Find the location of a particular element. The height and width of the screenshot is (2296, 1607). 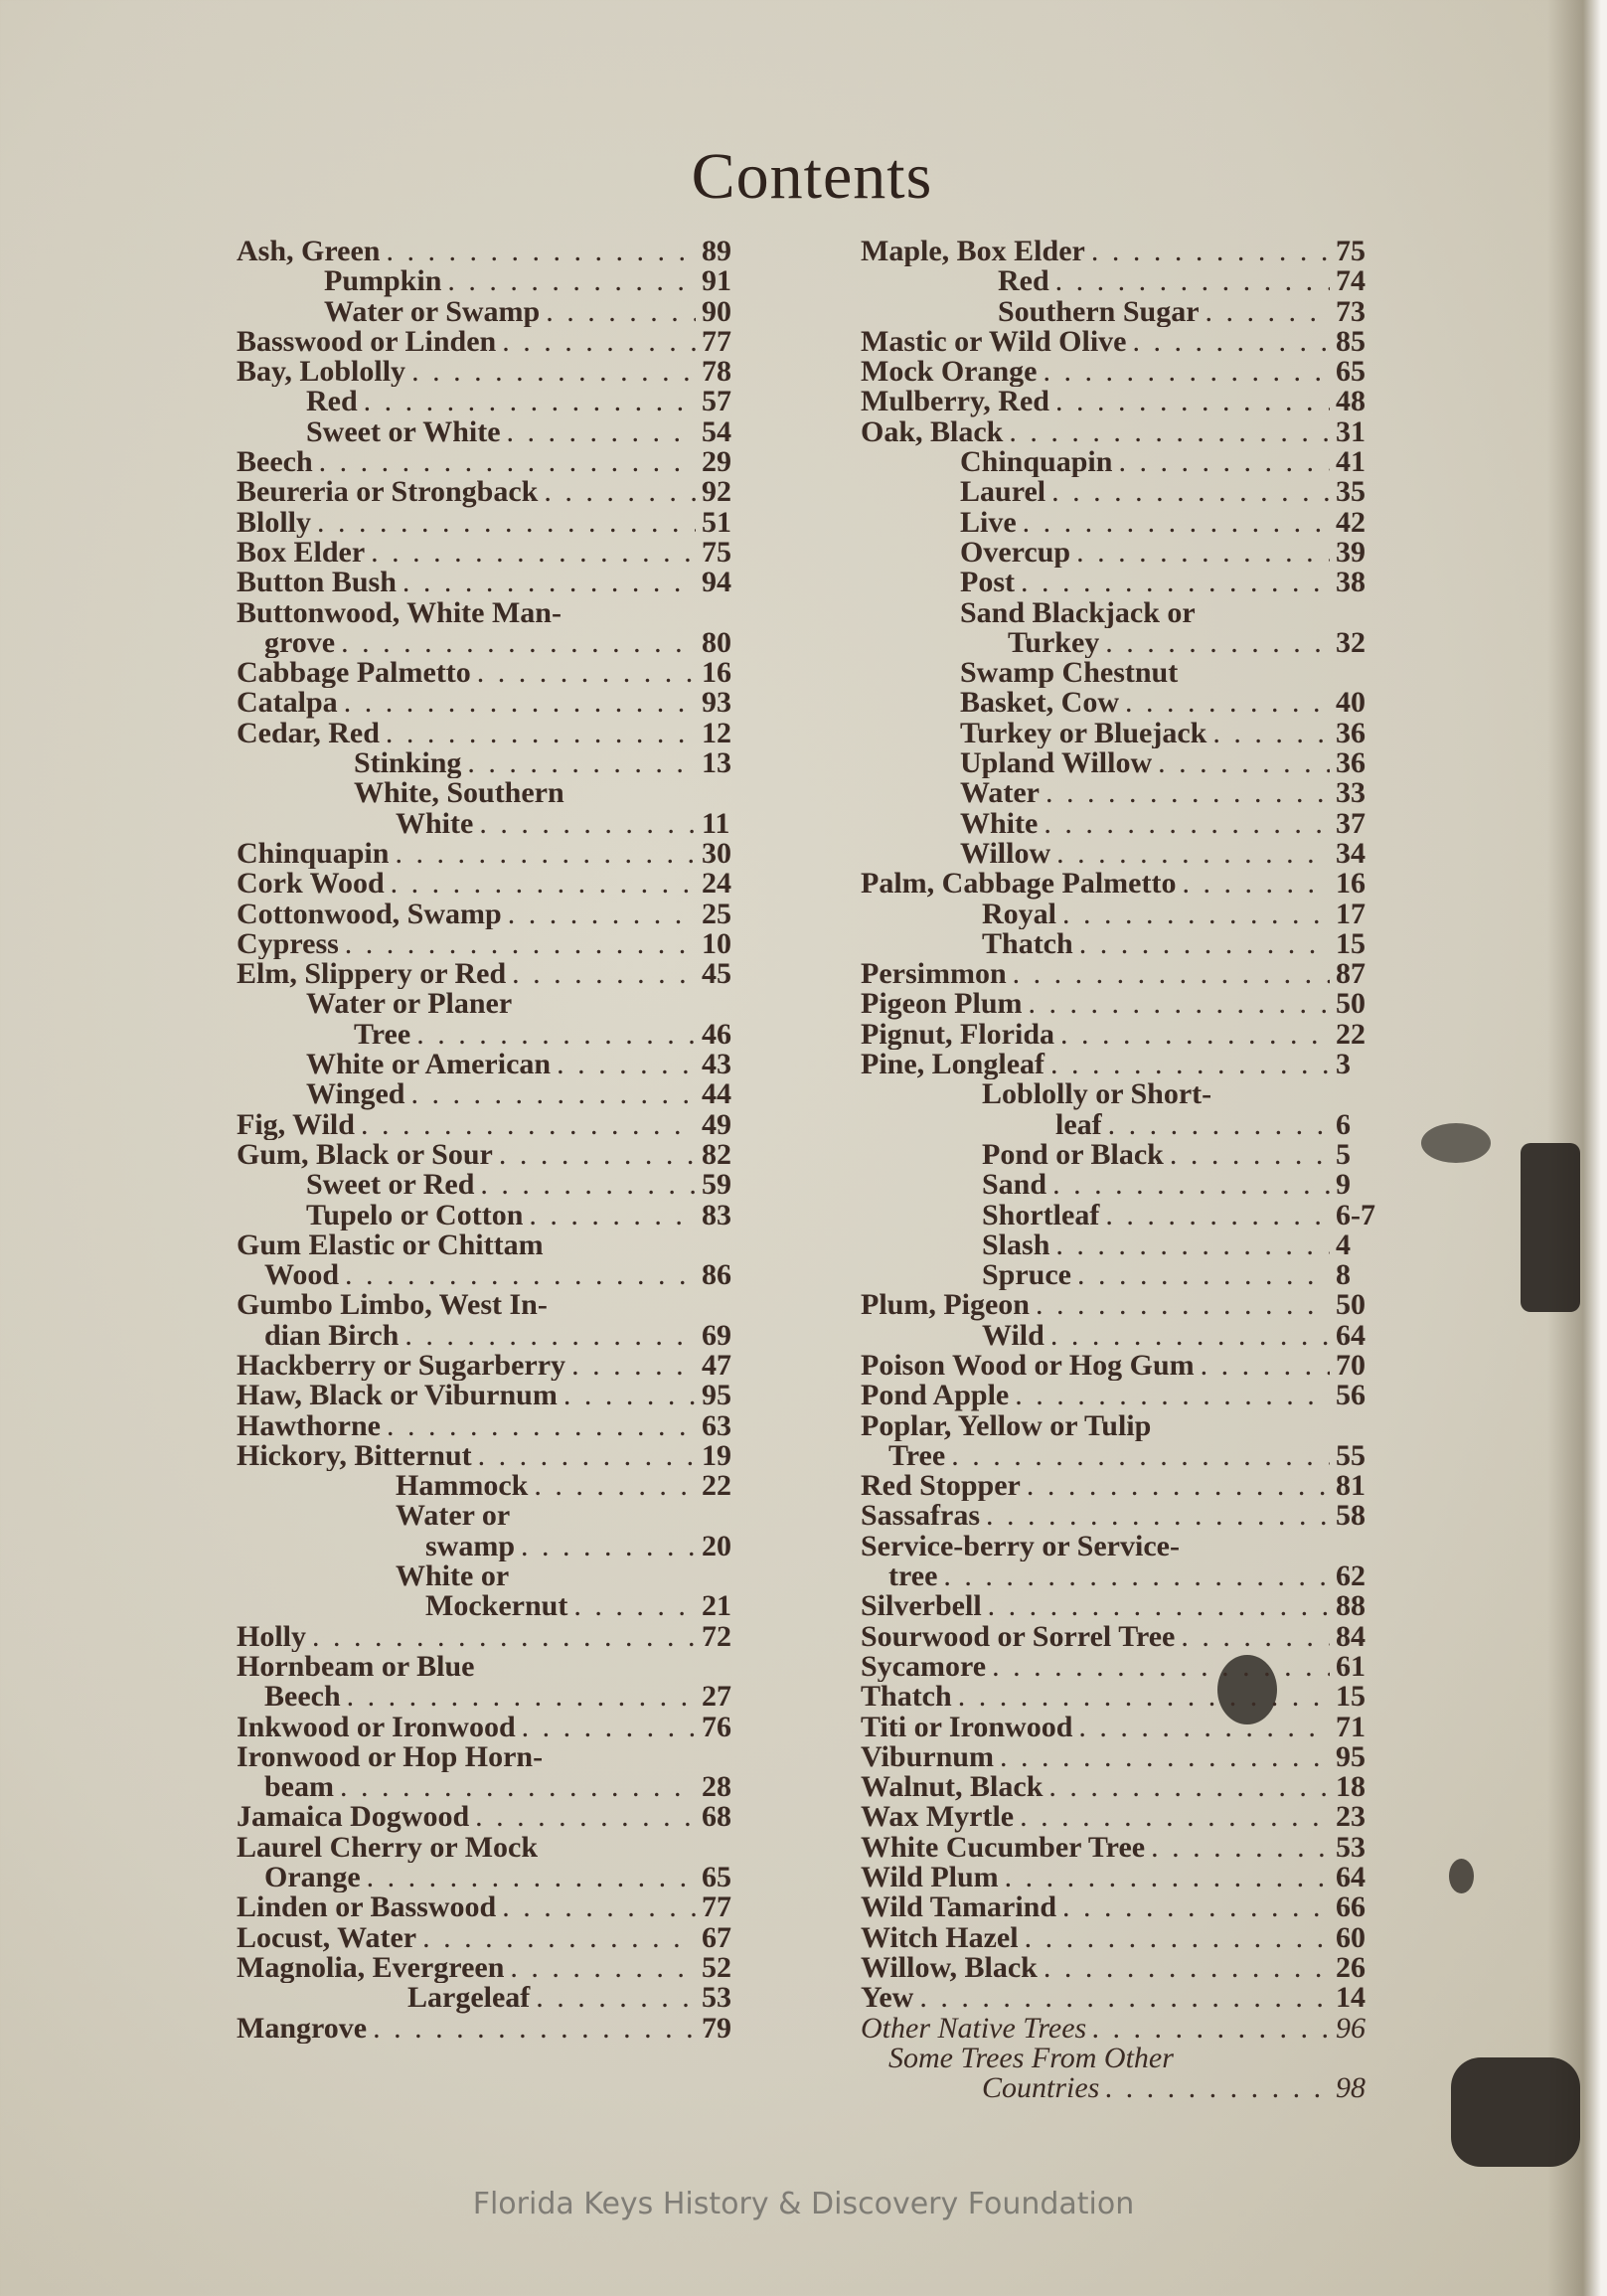

contents-entry: Willow 34 is located at coordinates (1124, 854).